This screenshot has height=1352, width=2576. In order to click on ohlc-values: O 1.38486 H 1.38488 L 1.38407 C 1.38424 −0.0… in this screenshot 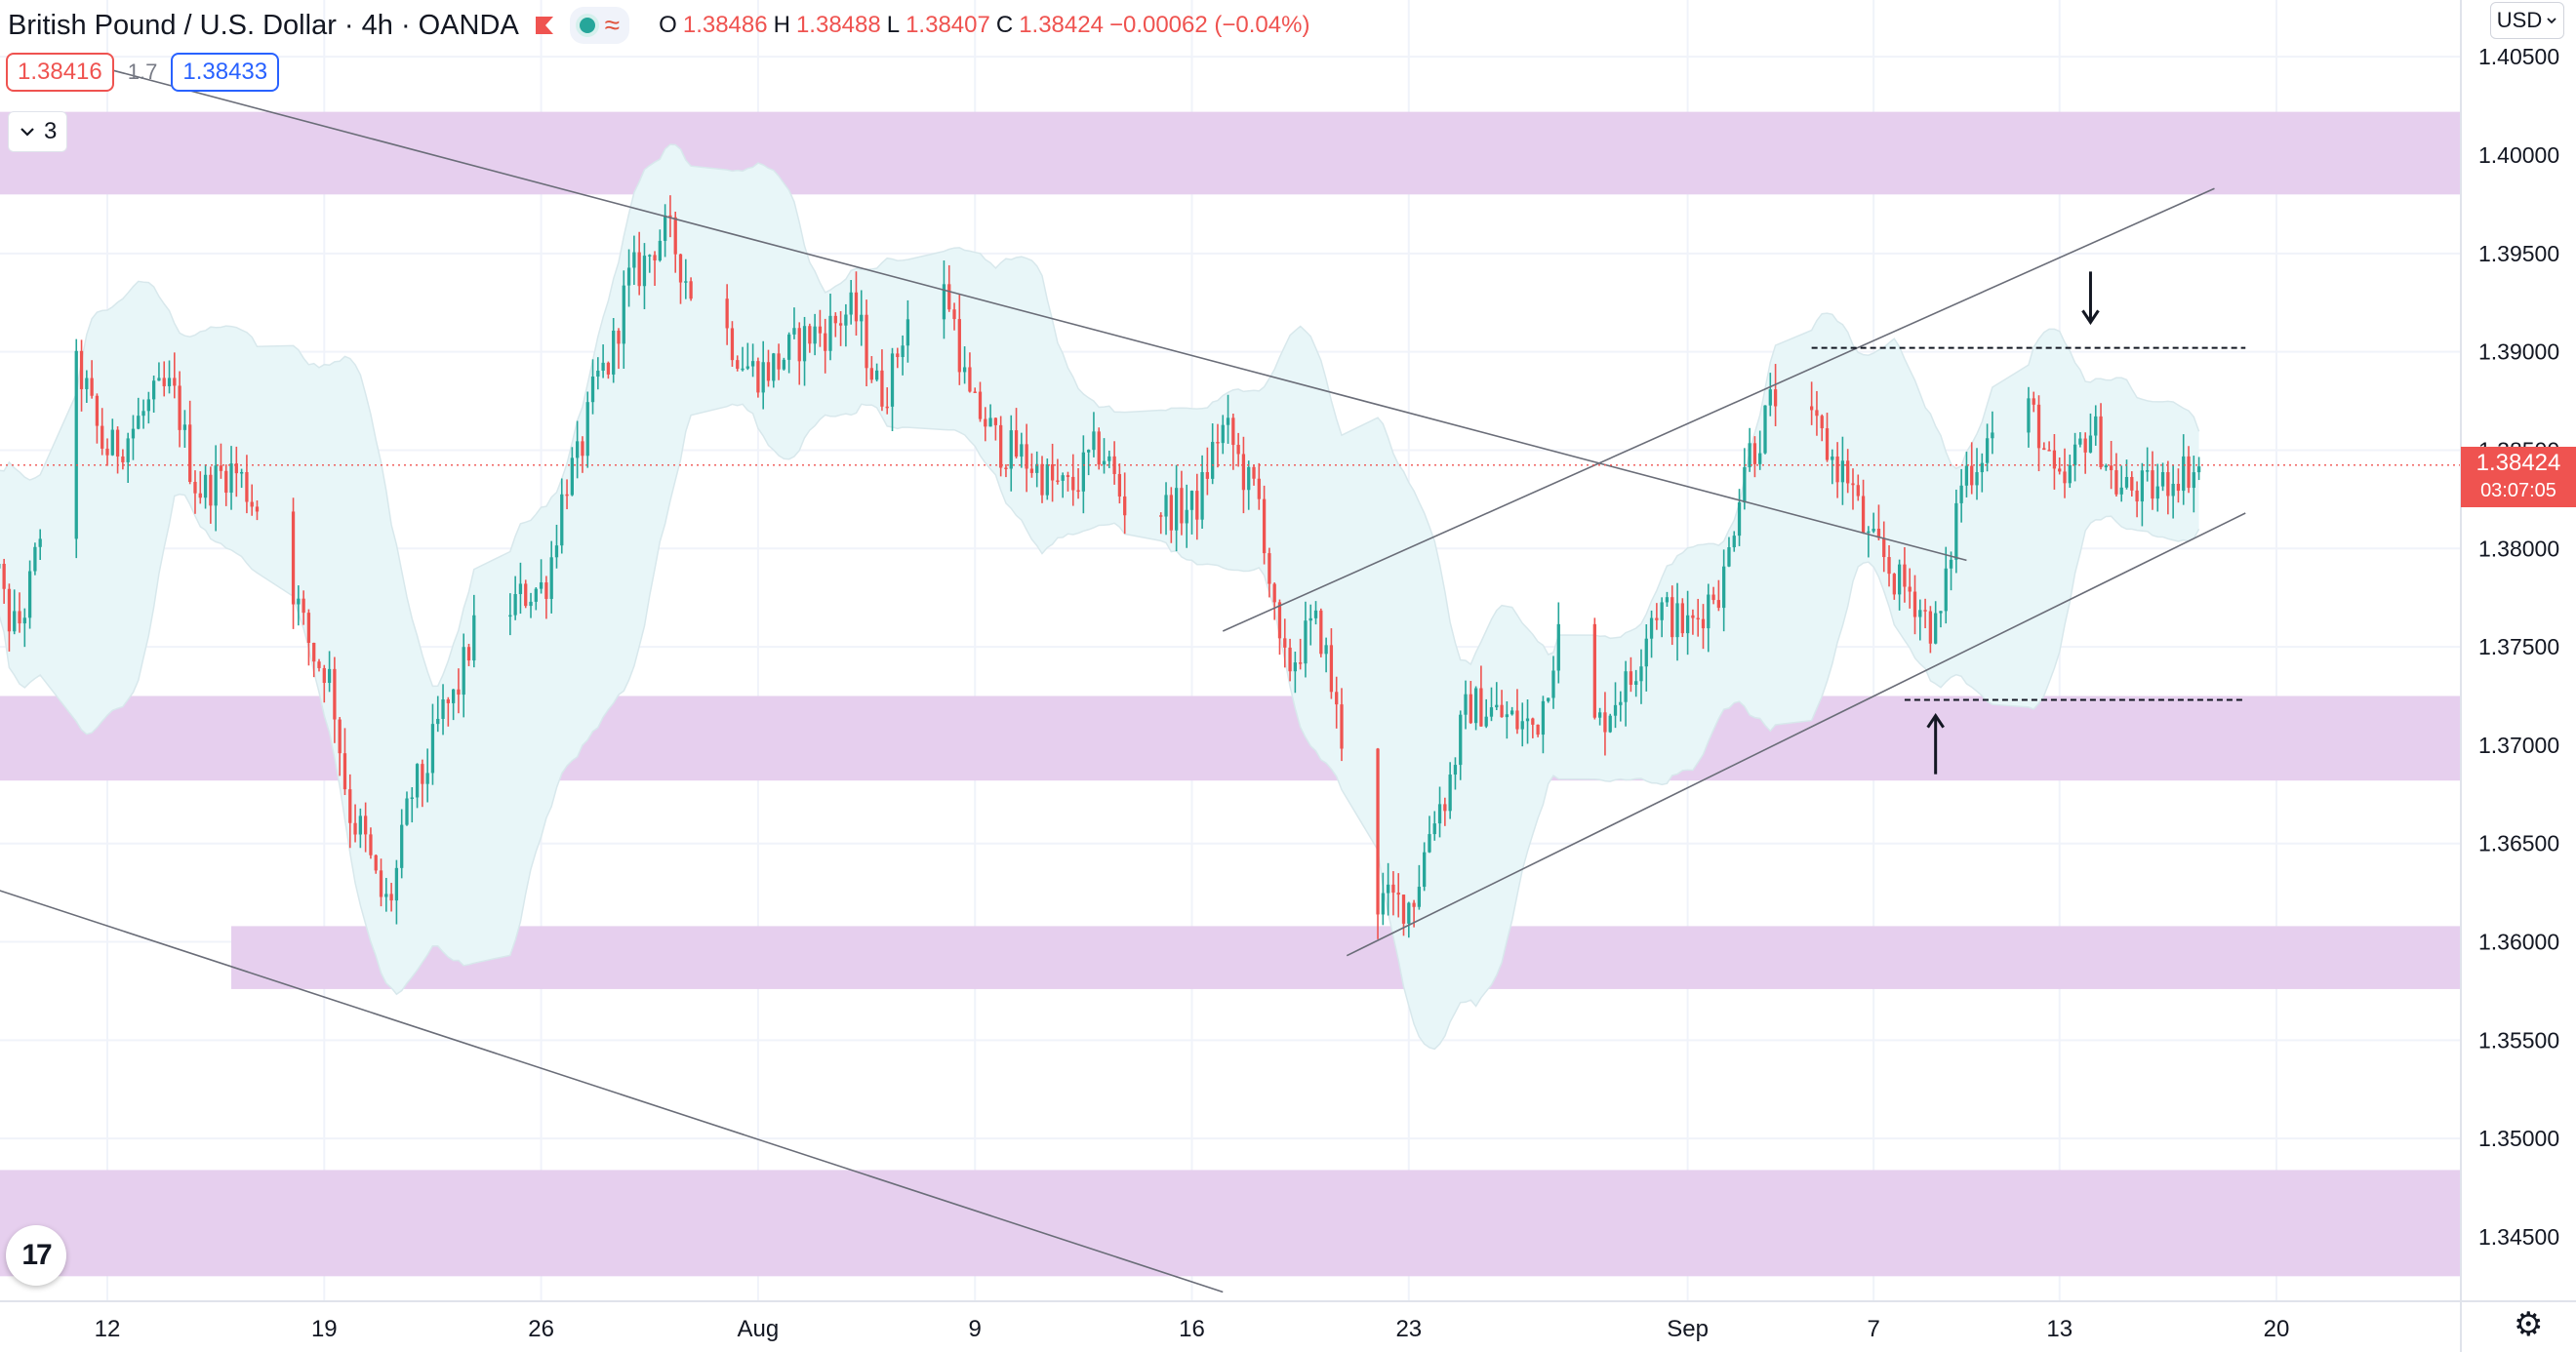, I will do `click(984, 25)`.